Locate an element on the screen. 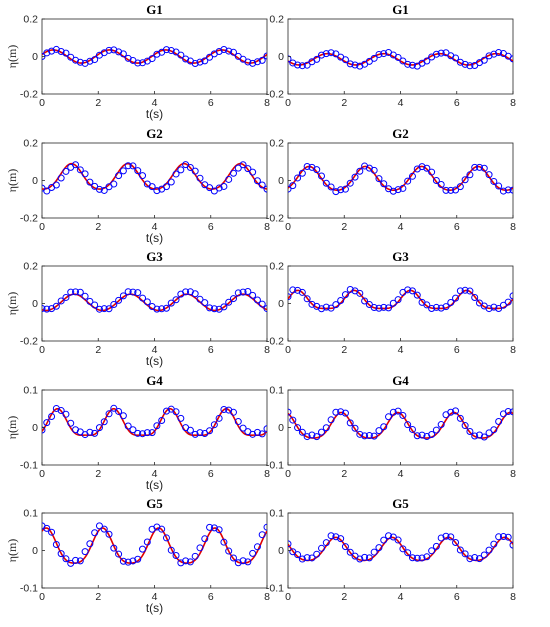 The image size is (550, 627). subplot-title: G1 is located at coordinates (154, 9).